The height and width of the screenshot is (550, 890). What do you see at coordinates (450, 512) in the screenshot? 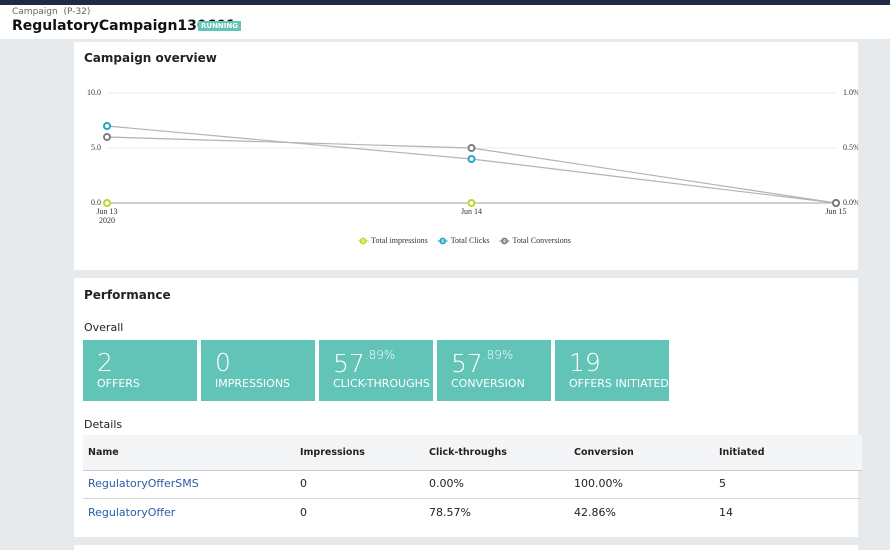
I see `table-cell: 78.57%` at bounding box center [450, 512].